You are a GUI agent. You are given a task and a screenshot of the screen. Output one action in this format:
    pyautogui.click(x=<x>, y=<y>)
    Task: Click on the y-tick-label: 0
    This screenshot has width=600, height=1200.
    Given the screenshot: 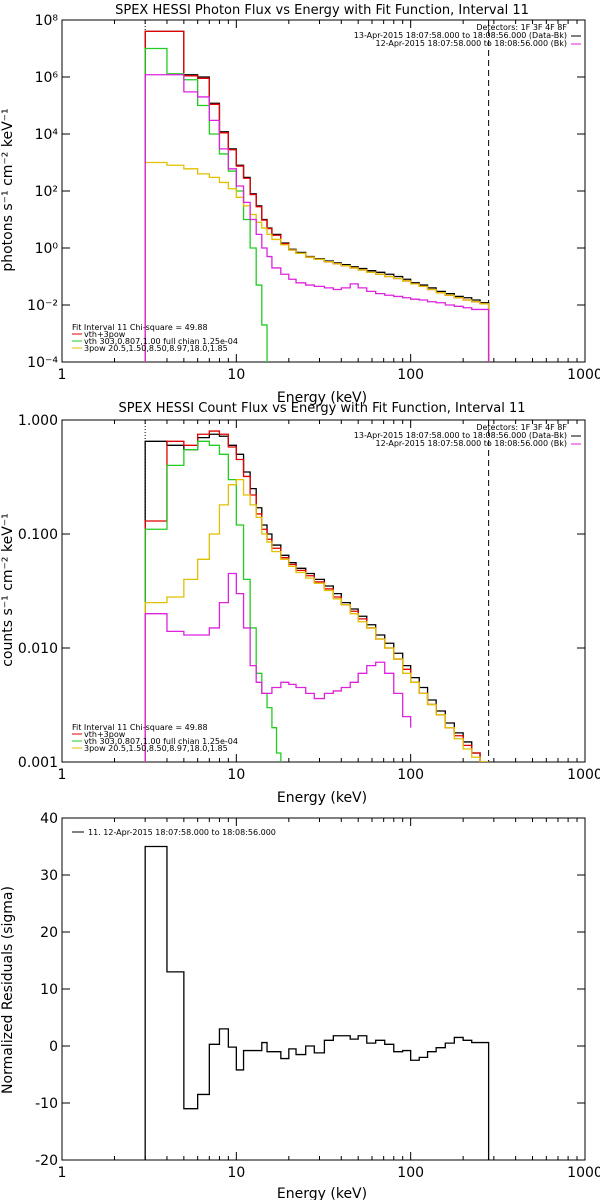 What is the action you would take?
    pyautogui.click(x=53, y=1047)
    